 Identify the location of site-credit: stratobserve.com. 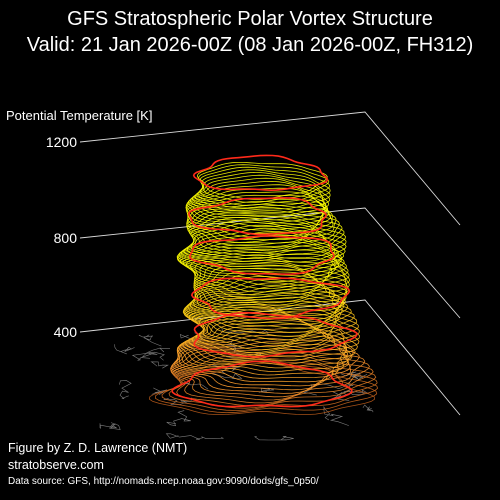
(56, 465).